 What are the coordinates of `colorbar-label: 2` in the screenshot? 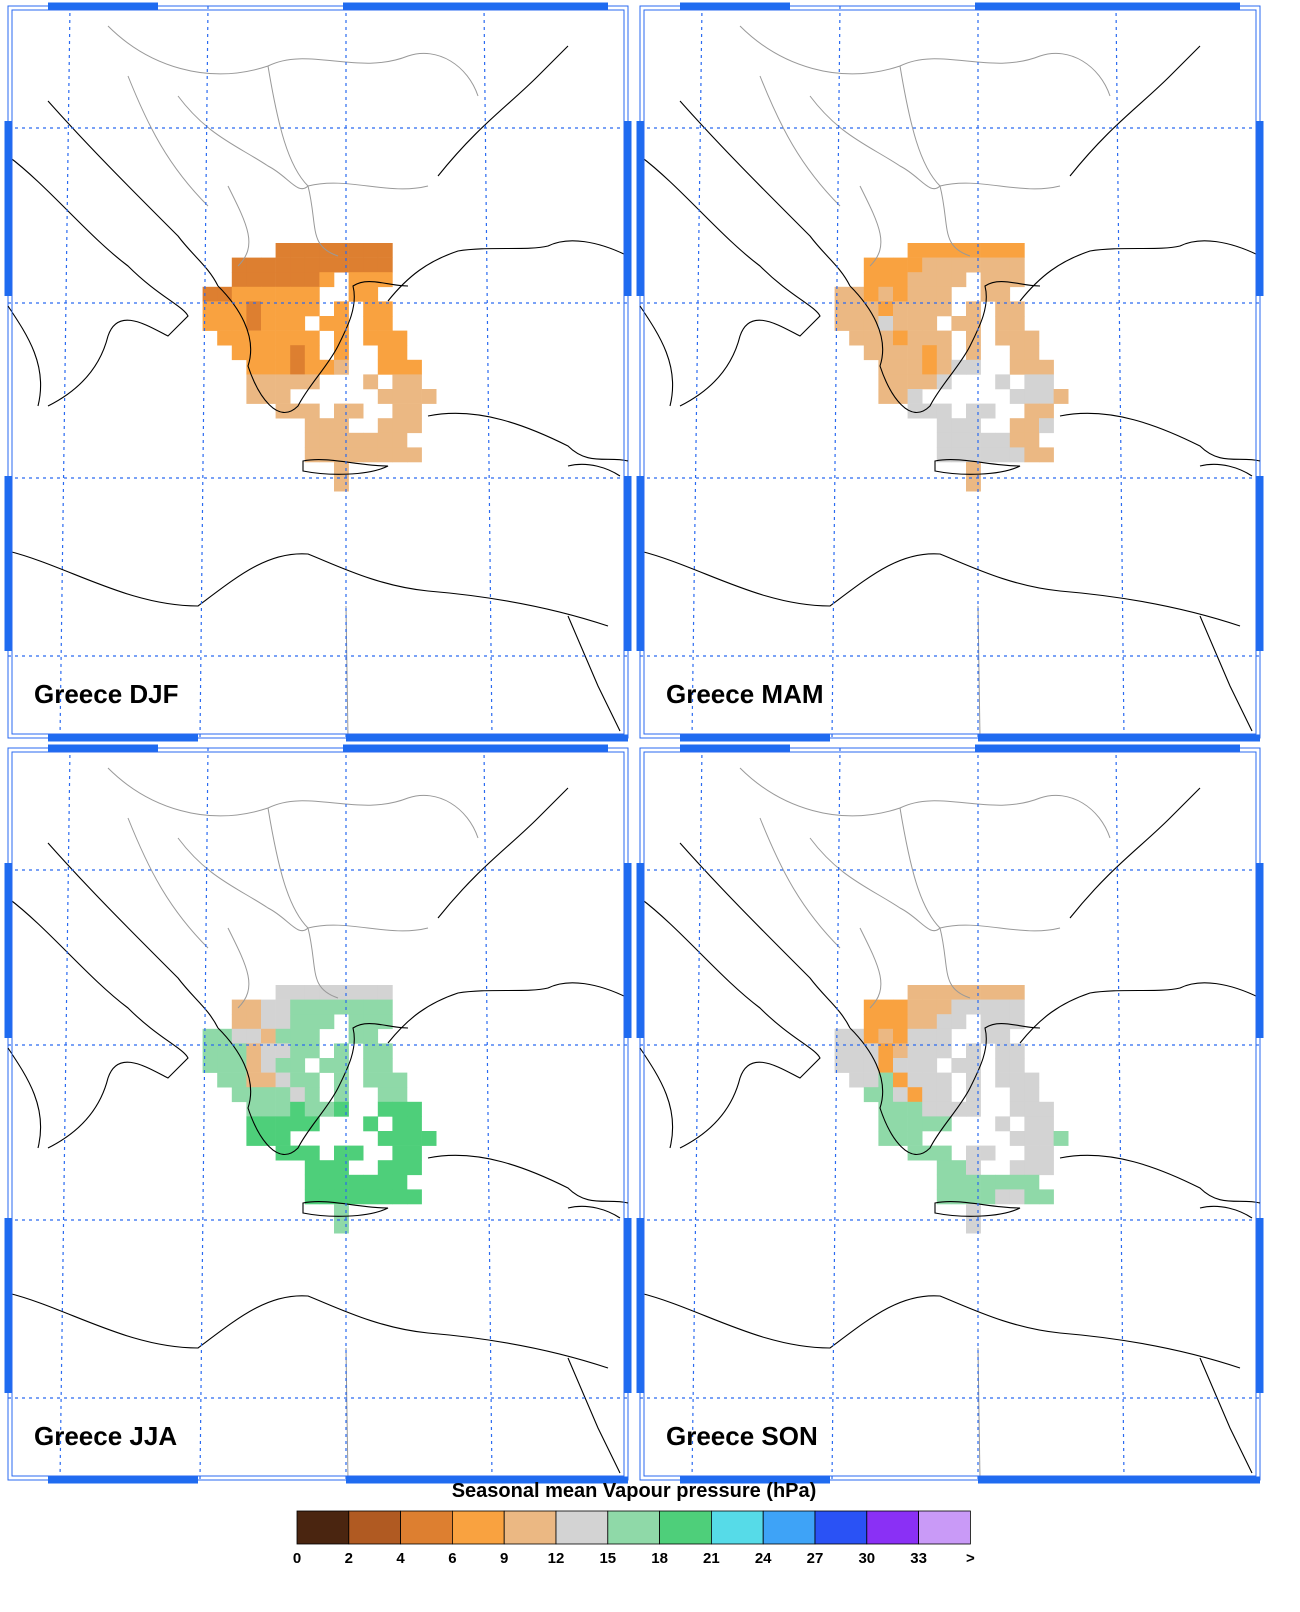 It's located at (349, 1558).